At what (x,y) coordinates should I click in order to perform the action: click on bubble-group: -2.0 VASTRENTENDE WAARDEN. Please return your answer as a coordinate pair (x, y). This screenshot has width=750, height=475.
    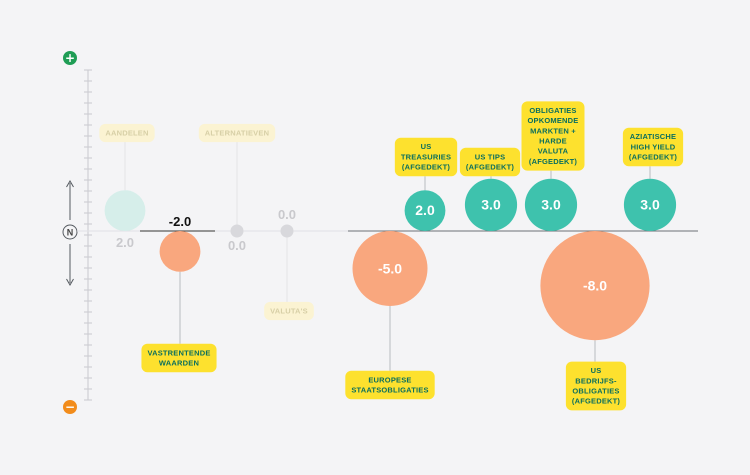
    Looking at the image, I should click on (179, 293).